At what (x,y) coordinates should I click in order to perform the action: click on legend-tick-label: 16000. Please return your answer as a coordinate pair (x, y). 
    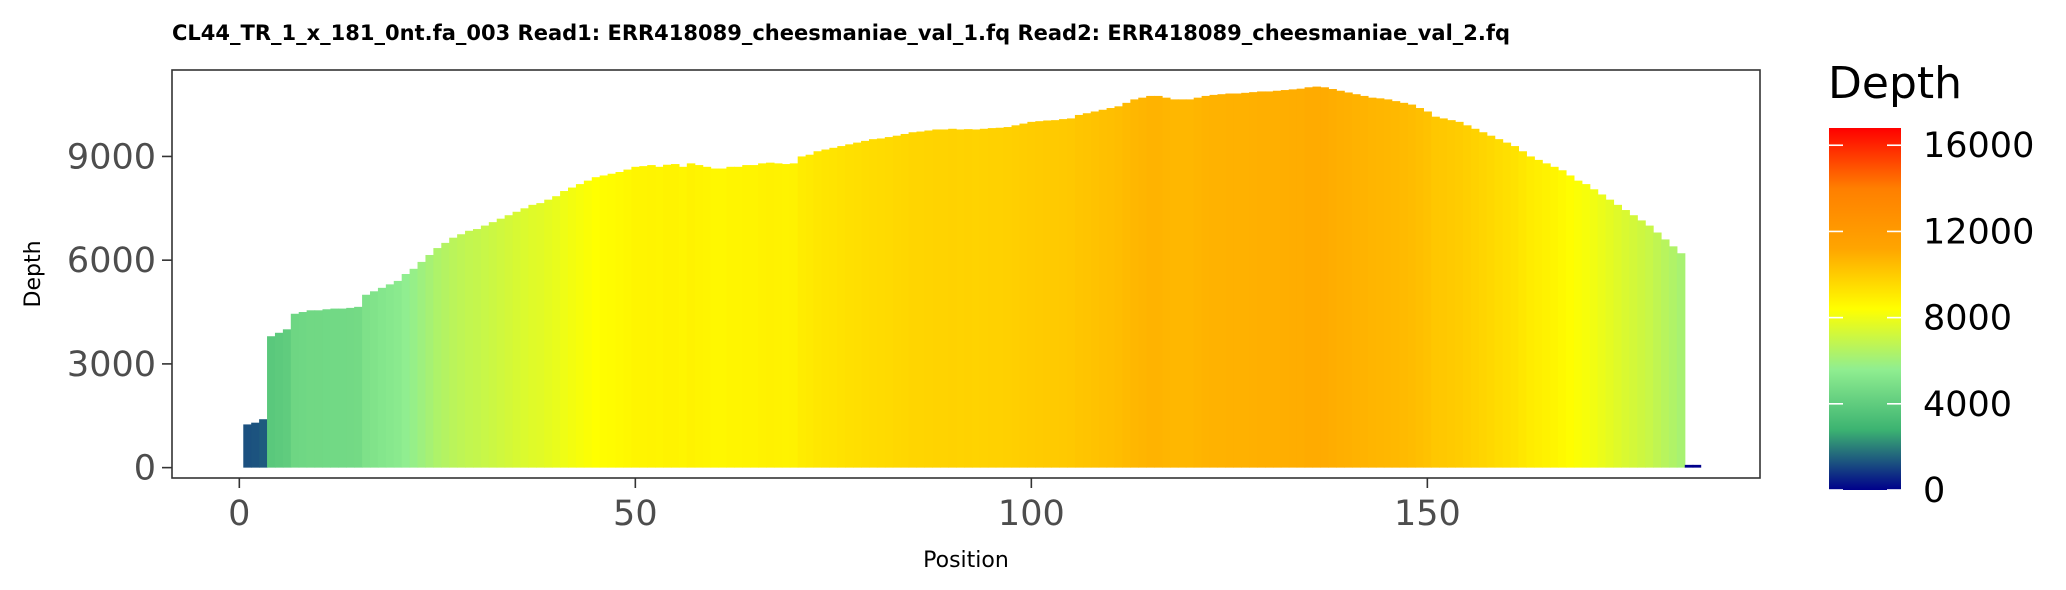
    Looking at the image, I should click on (1978, 146).